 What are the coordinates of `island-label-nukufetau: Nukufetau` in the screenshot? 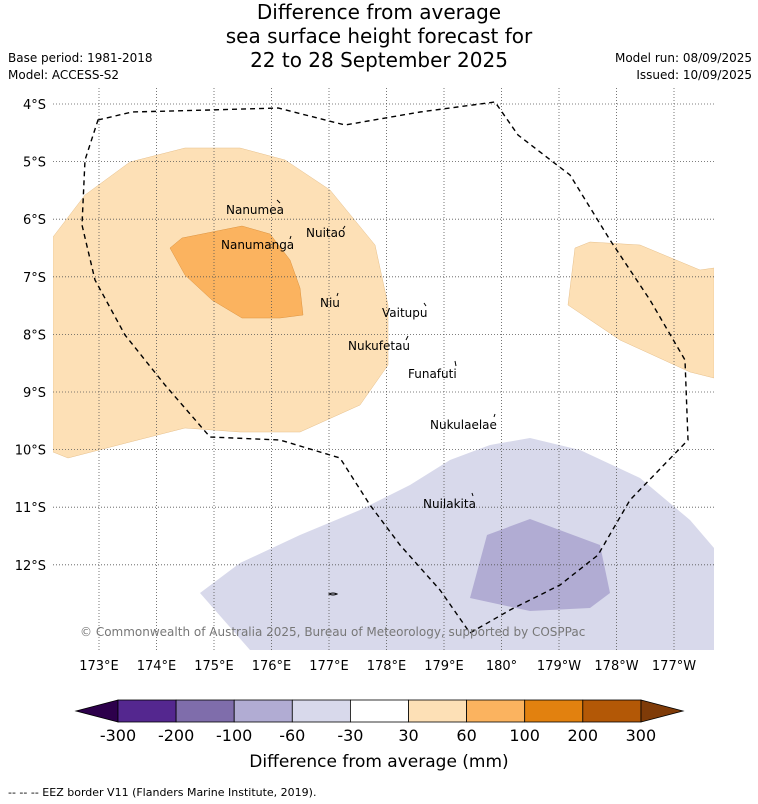 It's located at (379, 346).